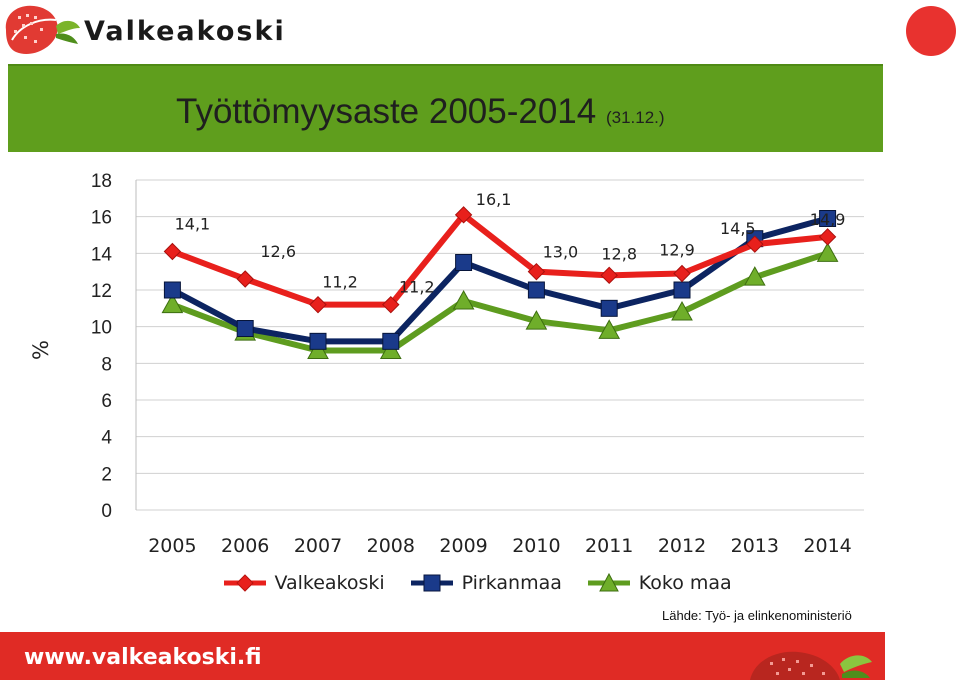 The image size is (960, 680). What do you see at coordinates (106, 474) in the screenshot?
I see `y-tick-label: 2` at bounding box center [106, 474].